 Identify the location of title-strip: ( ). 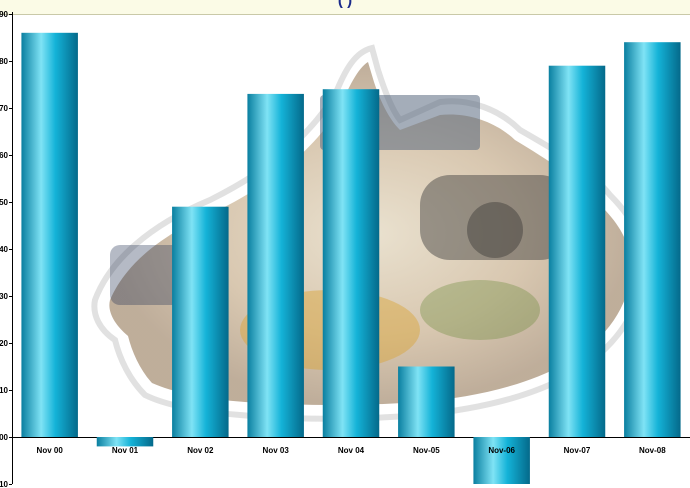
(345, 7).